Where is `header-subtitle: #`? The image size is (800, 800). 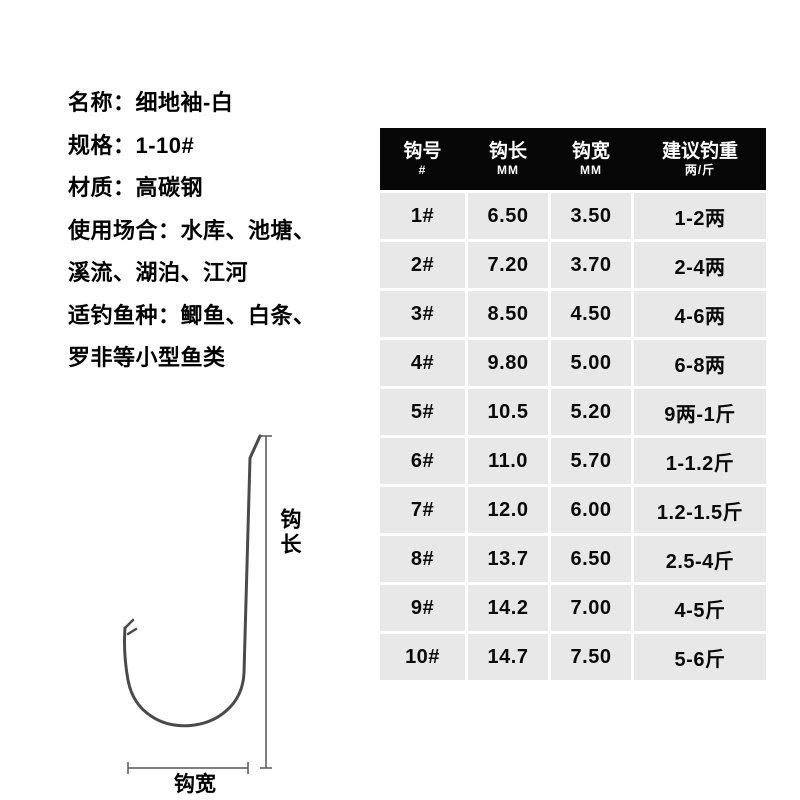
header-subtitle: # is located at coordinates (422, 169).